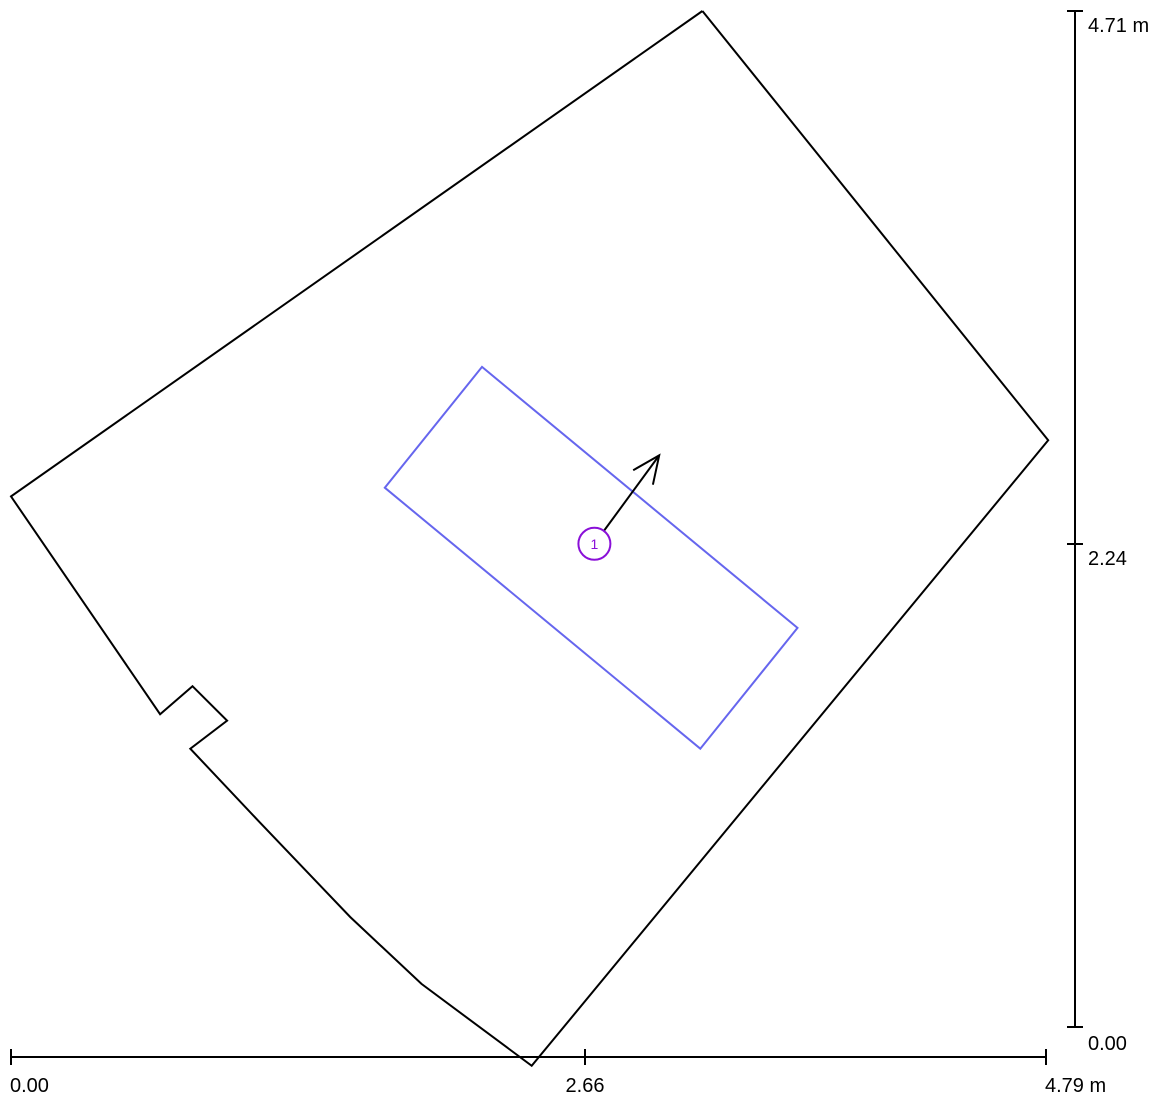  I want to click on x-axis-tick-label-1: 2.66, so click(585, 1086).